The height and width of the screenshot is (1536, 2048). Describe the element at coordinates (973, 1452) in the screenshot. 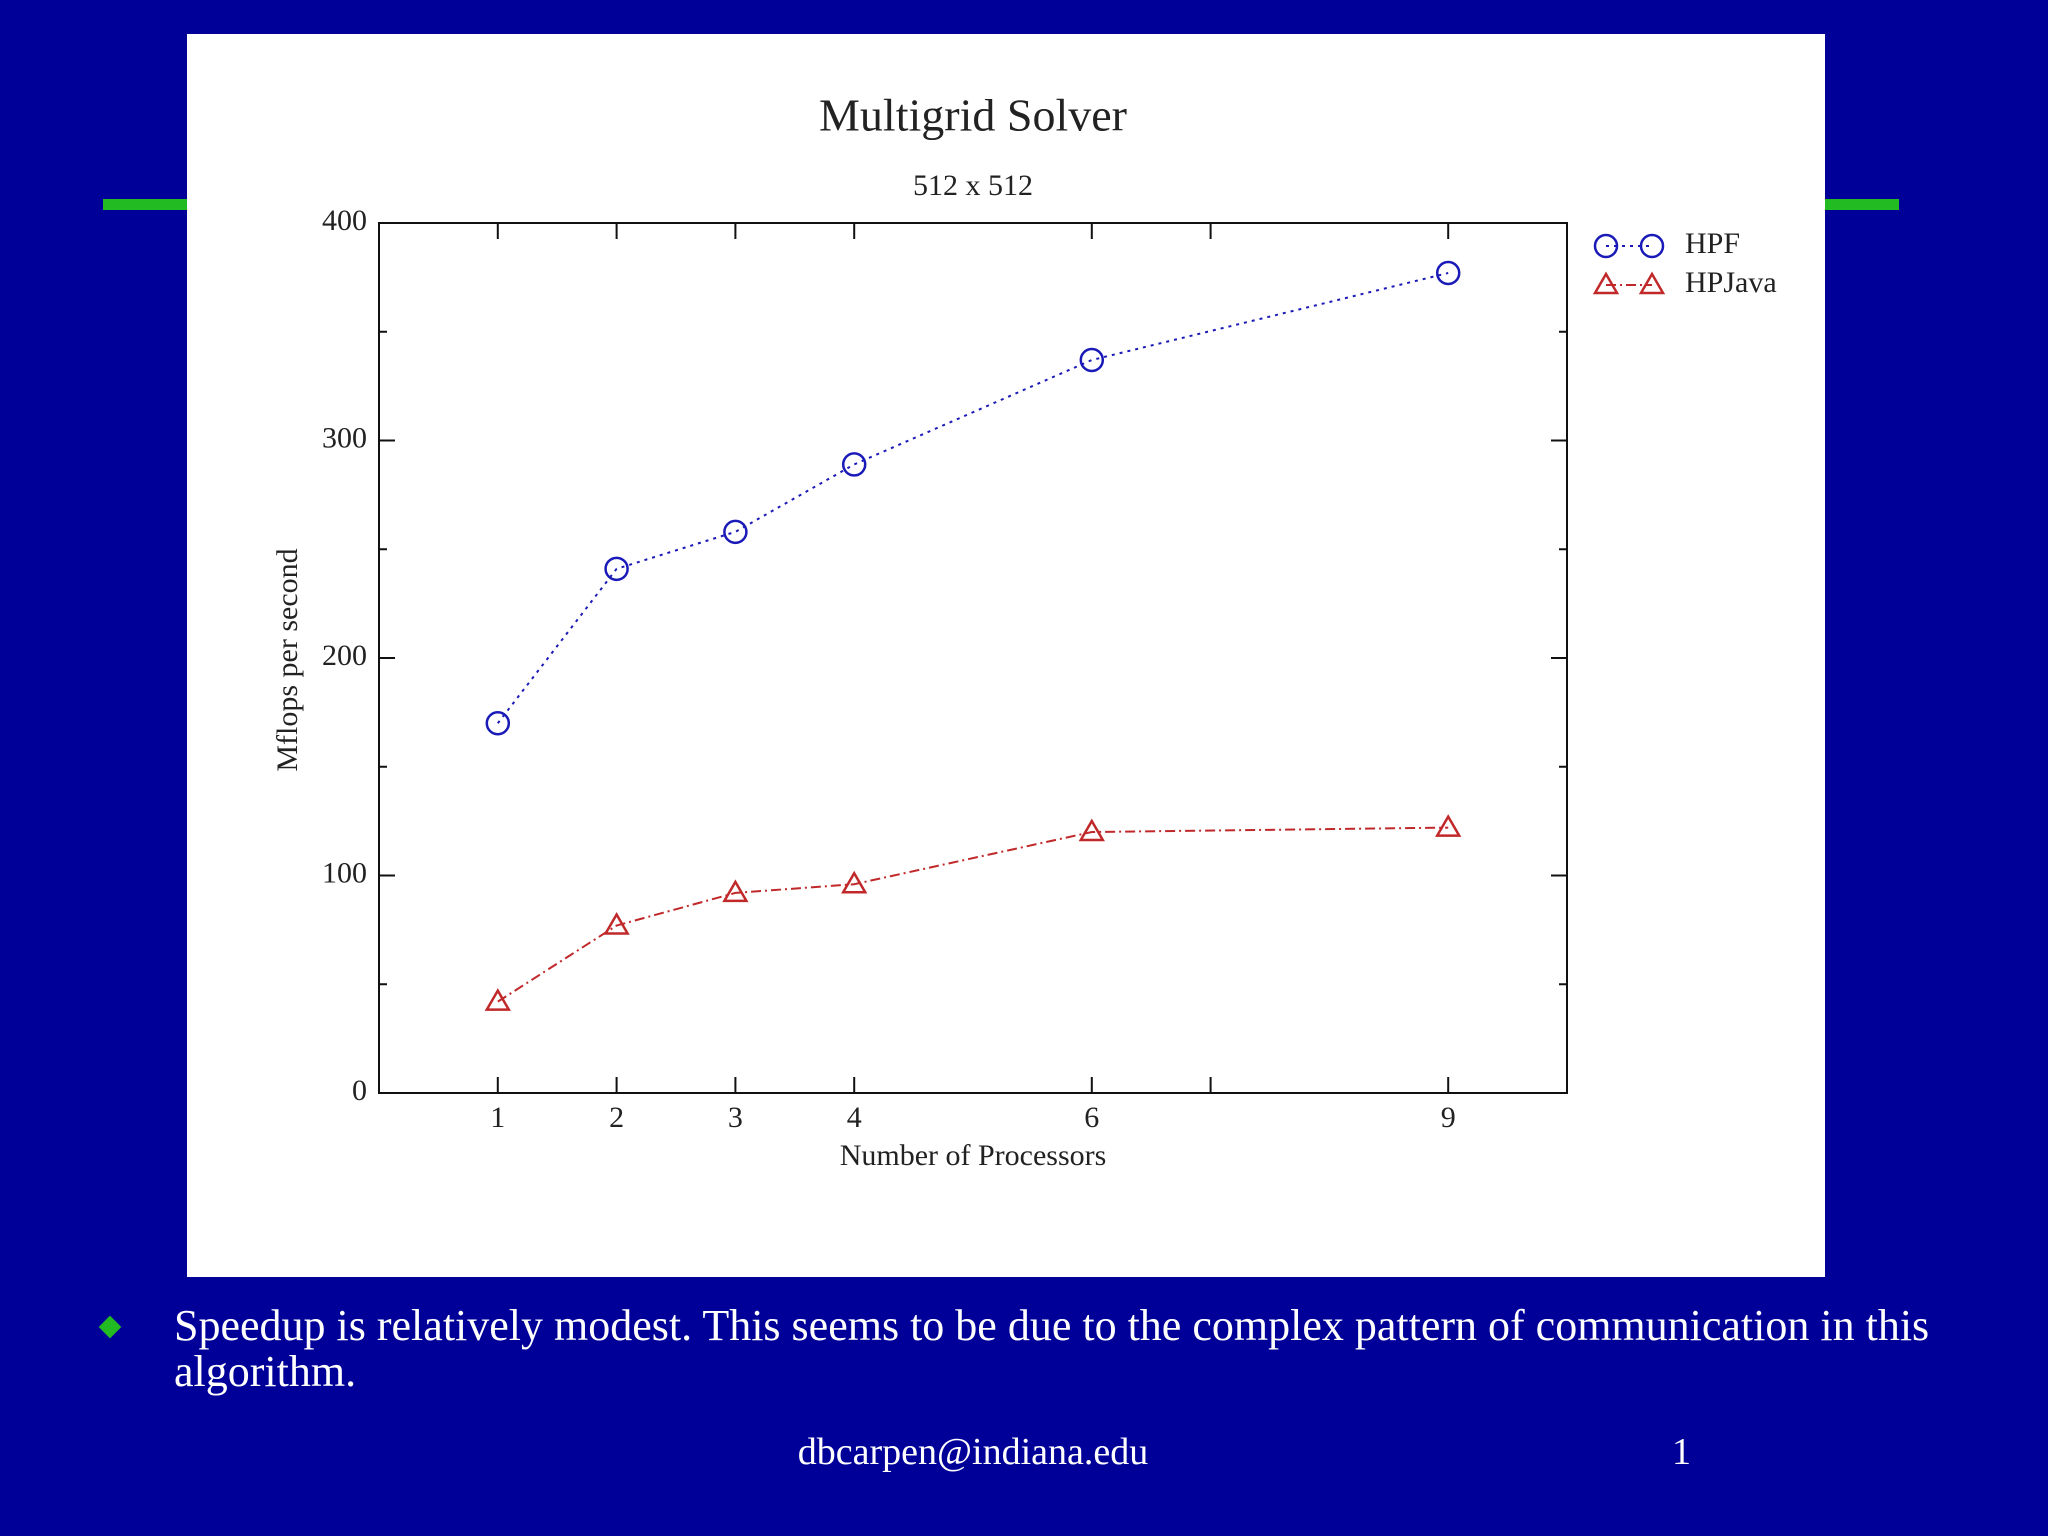

I see `footer: dbcarpen@indiana.edu` at that location.